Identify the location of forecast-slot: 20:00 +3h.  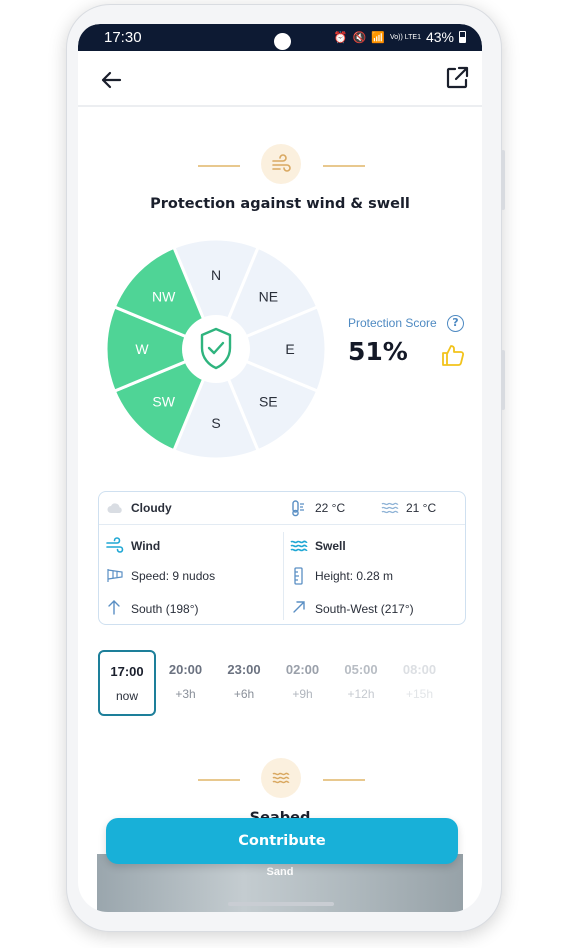
(186, 683).